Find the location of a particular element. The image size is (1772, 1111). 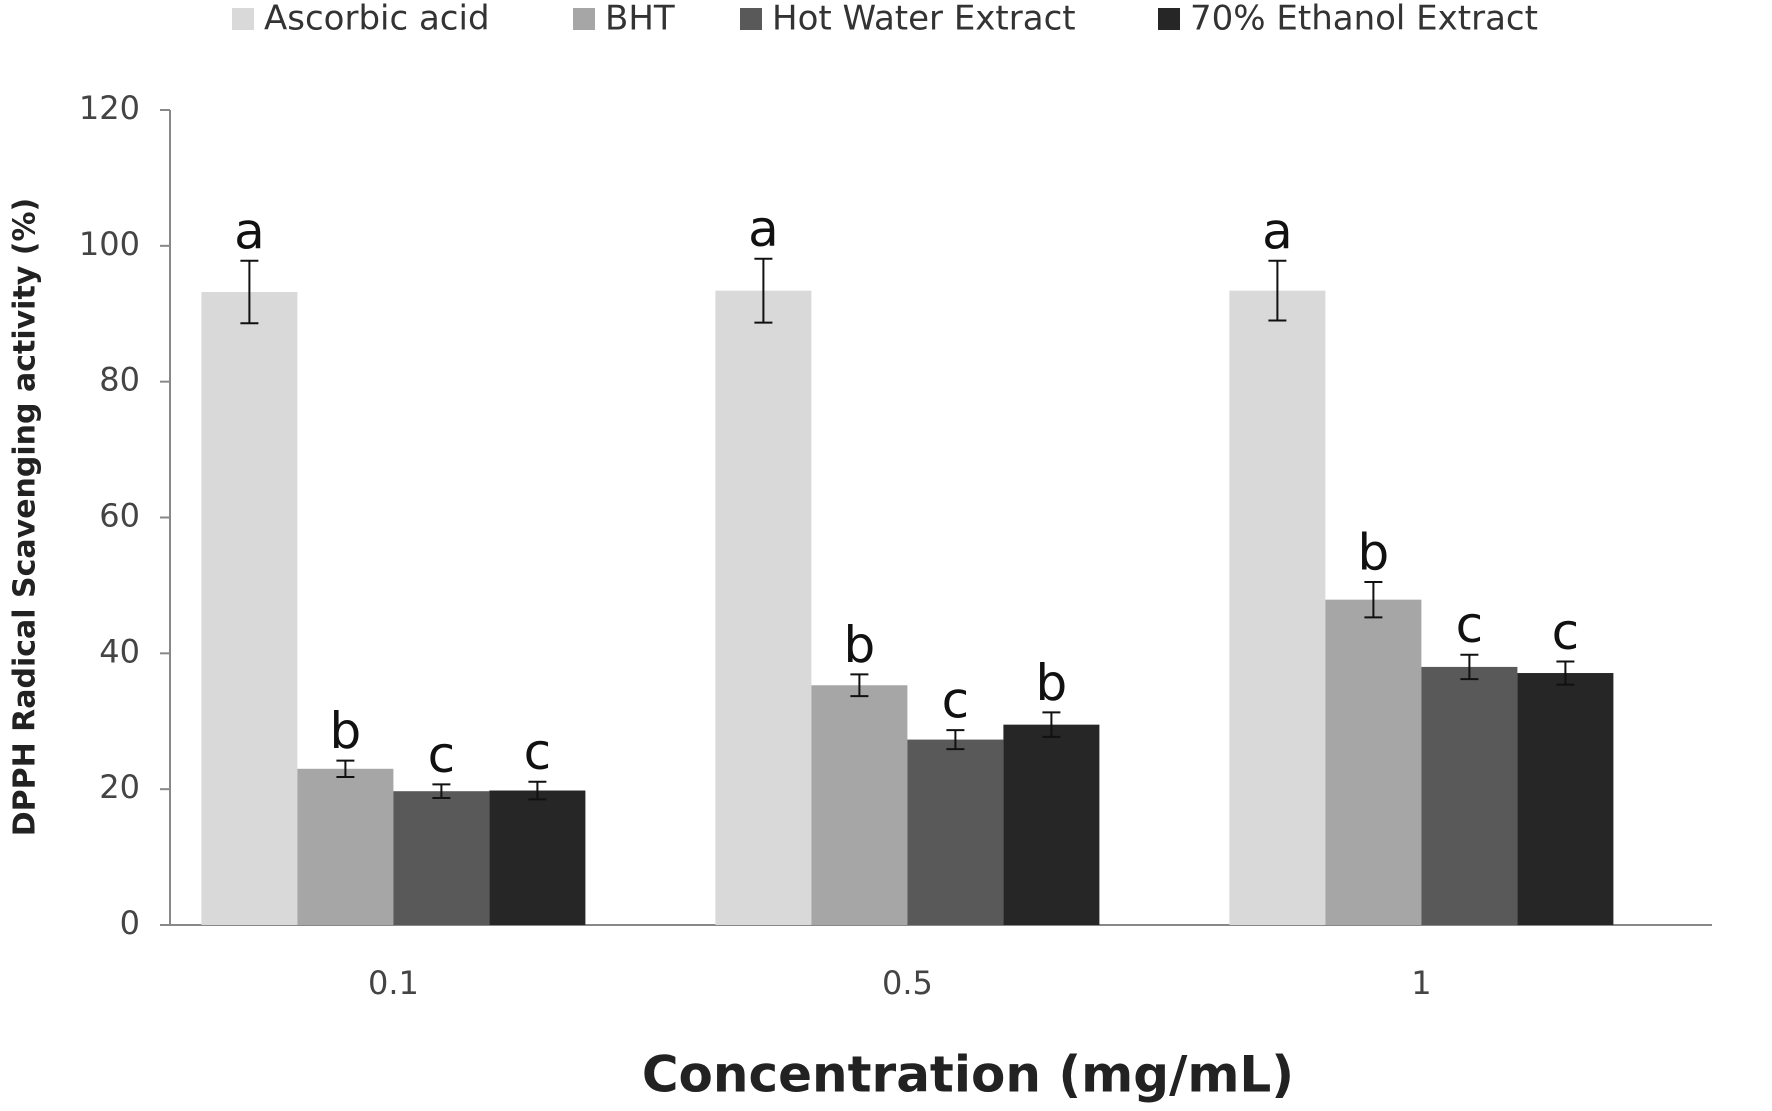

y-tick-label: 60 is located at coordinates (119, 516).